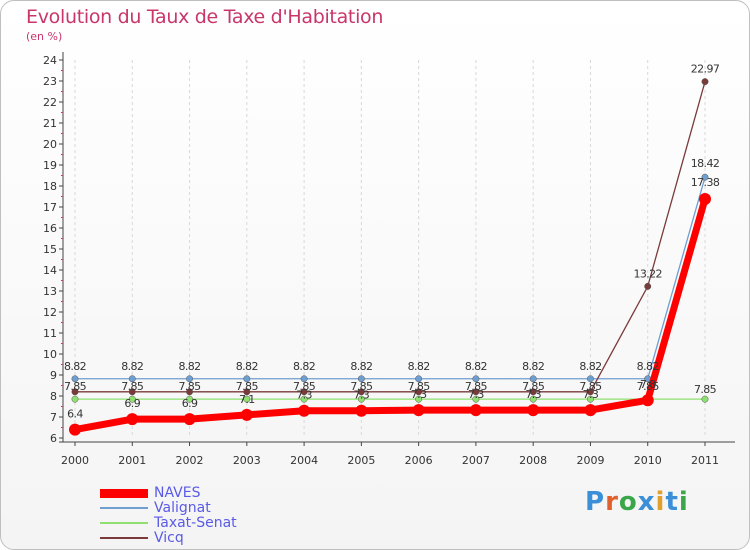 Image resolution: width=750 pixels, height=550 pixels. Describe the element at coordinates (50, 81) in the screenshot. I see `y-tick-label: 23` at that location.